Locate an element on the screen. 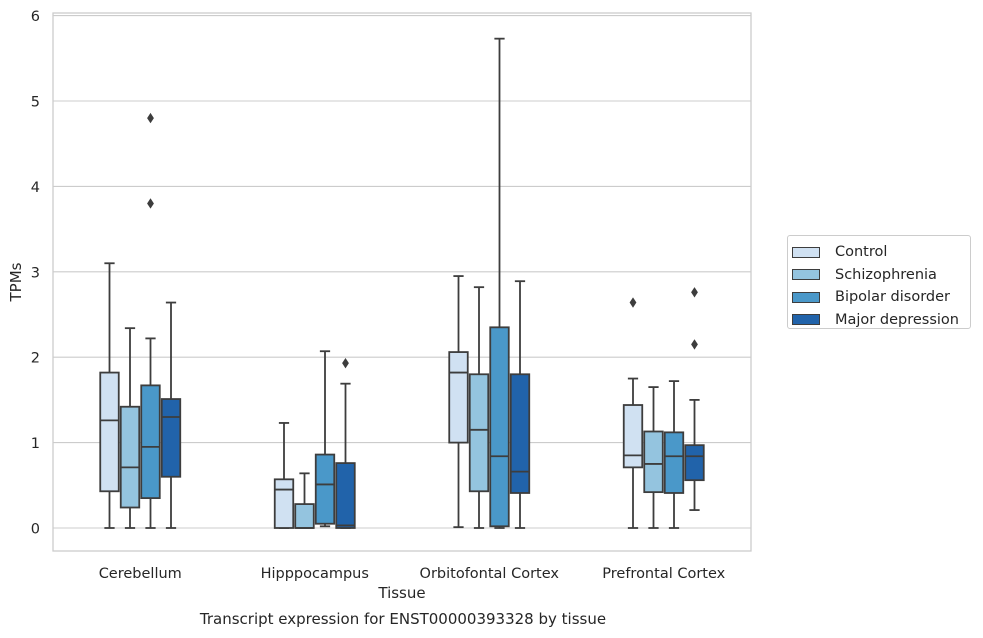 The image size is (983, 638). box-body-orbitofontal-cortex-bipolar-disorder is located at coordinates (499, 427).